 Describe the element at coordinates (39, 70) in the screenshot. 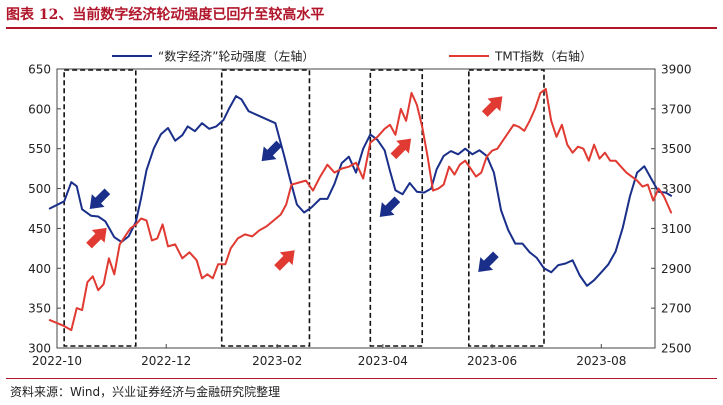

I see `left-axis-tick-label: 650` at that location.